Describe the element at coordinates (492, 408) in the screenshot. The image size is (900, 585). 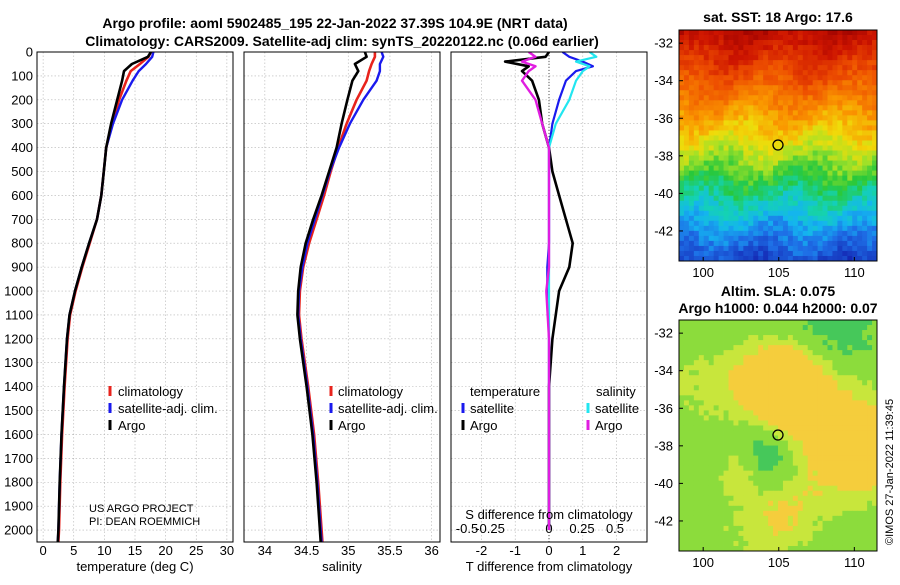
I see `legend-t-sat-label: satellite` at that location.